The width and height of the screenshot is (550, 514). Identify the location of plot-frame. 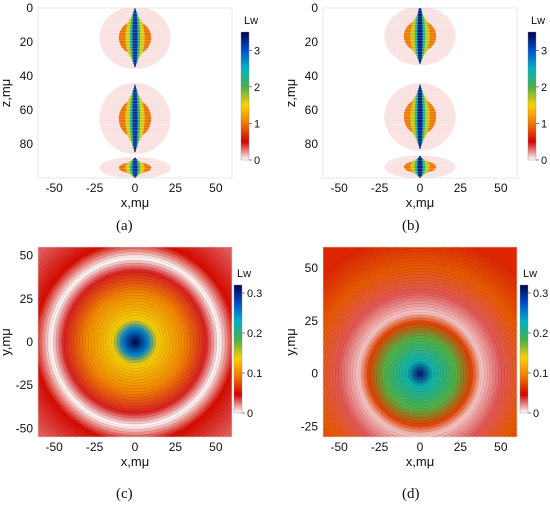
(420, 342).